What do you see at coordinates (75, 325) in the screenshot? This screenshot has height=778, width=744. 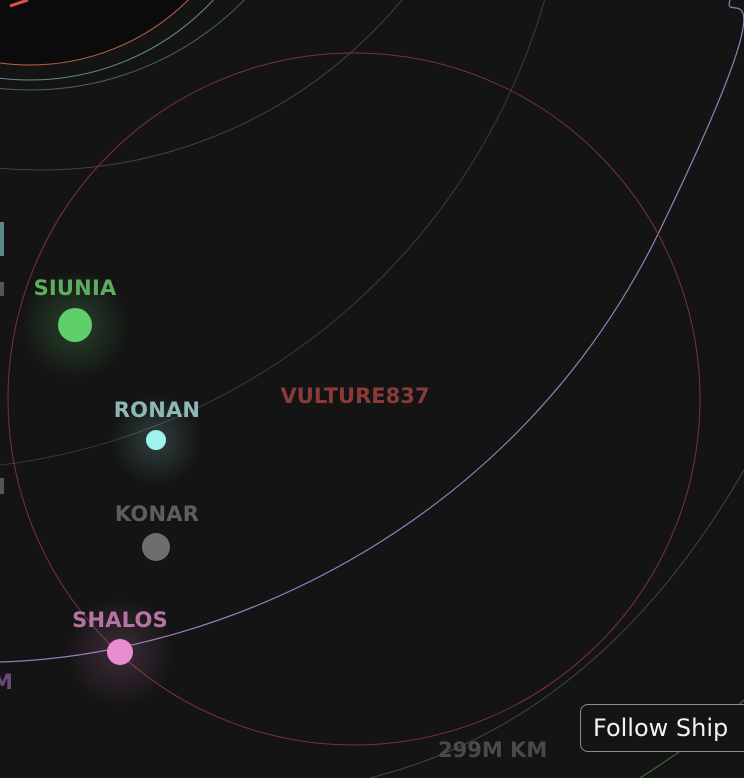 I see `planet-siunia` at bounding box center [75, 325].